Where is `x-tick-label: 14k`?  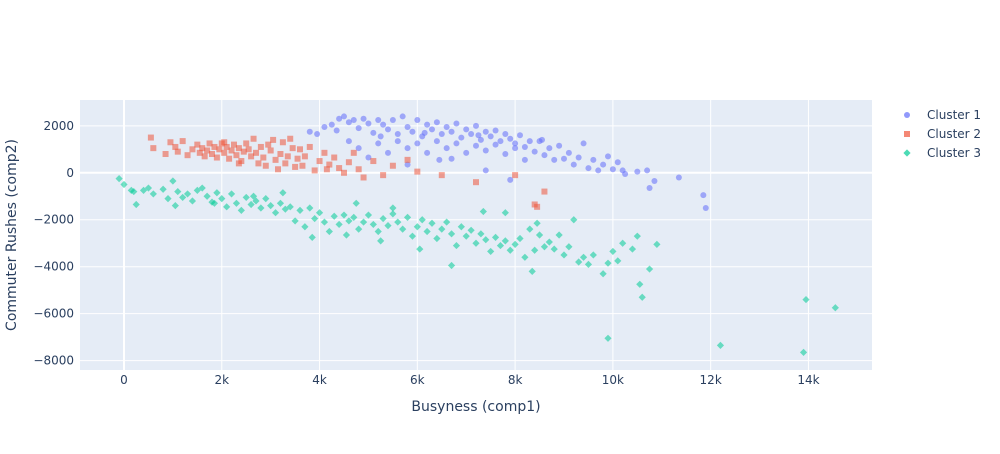 x-tick-label: 14k is located at coordinates (808, 380).